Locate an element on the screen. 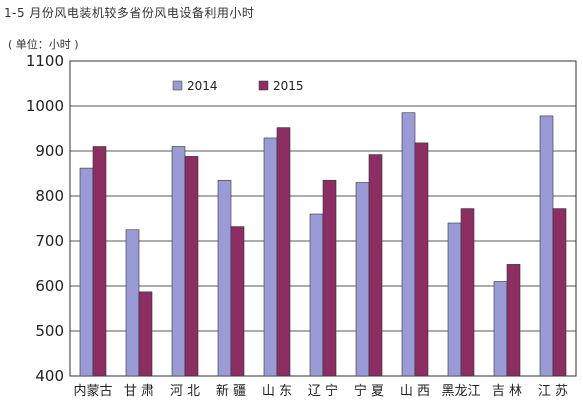  y-tick-label: 700 is located at coordinates (49, 241).